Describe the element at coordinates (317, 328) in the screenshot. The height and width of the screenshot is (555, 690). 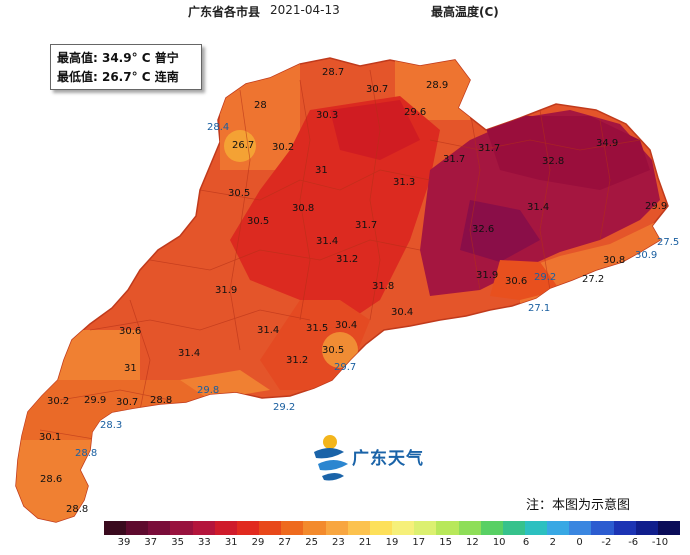
I see `station-temp-label: 31.5` at that location.